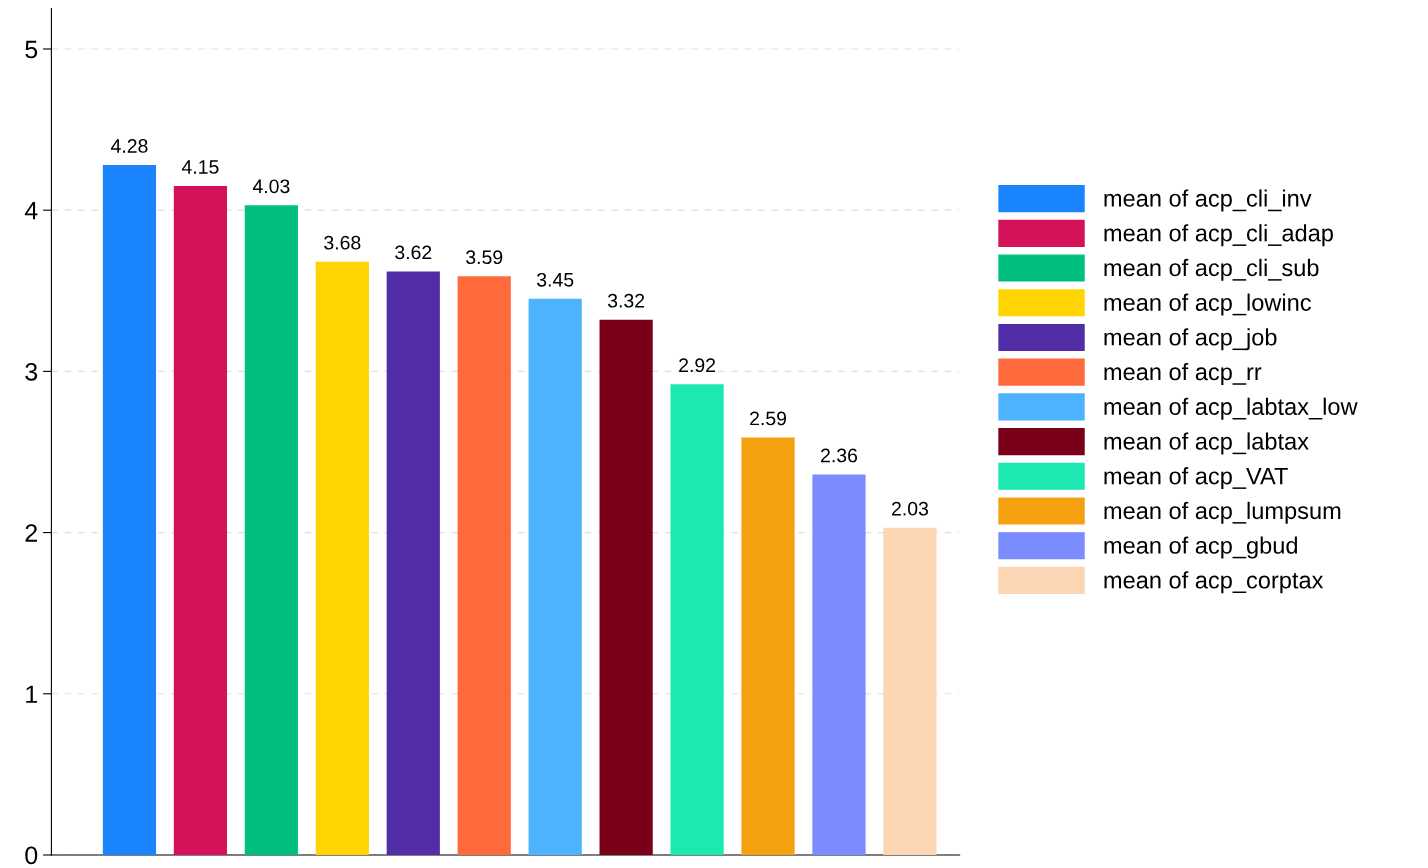  What do you see at coordinates (413, 252) in the screenshot?
I see `data-label: 3.62` at bounding box center [413, 252].